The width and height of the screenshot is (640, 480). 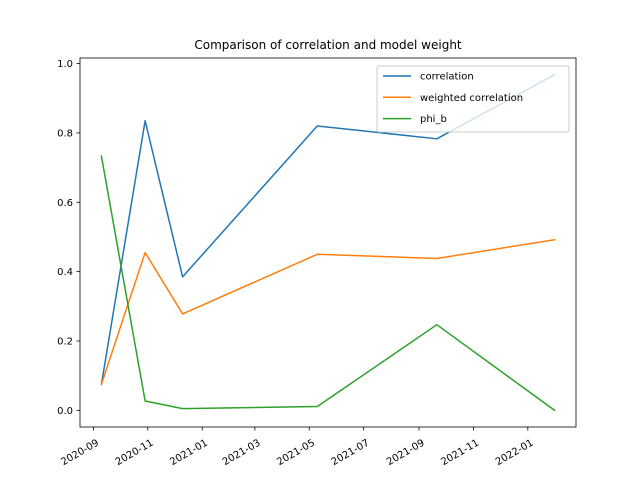 What do you see at coordinates (135, 453) in the screenshot?
I see `x-tick-label: 2020-11` at bounding box center [135, 453].